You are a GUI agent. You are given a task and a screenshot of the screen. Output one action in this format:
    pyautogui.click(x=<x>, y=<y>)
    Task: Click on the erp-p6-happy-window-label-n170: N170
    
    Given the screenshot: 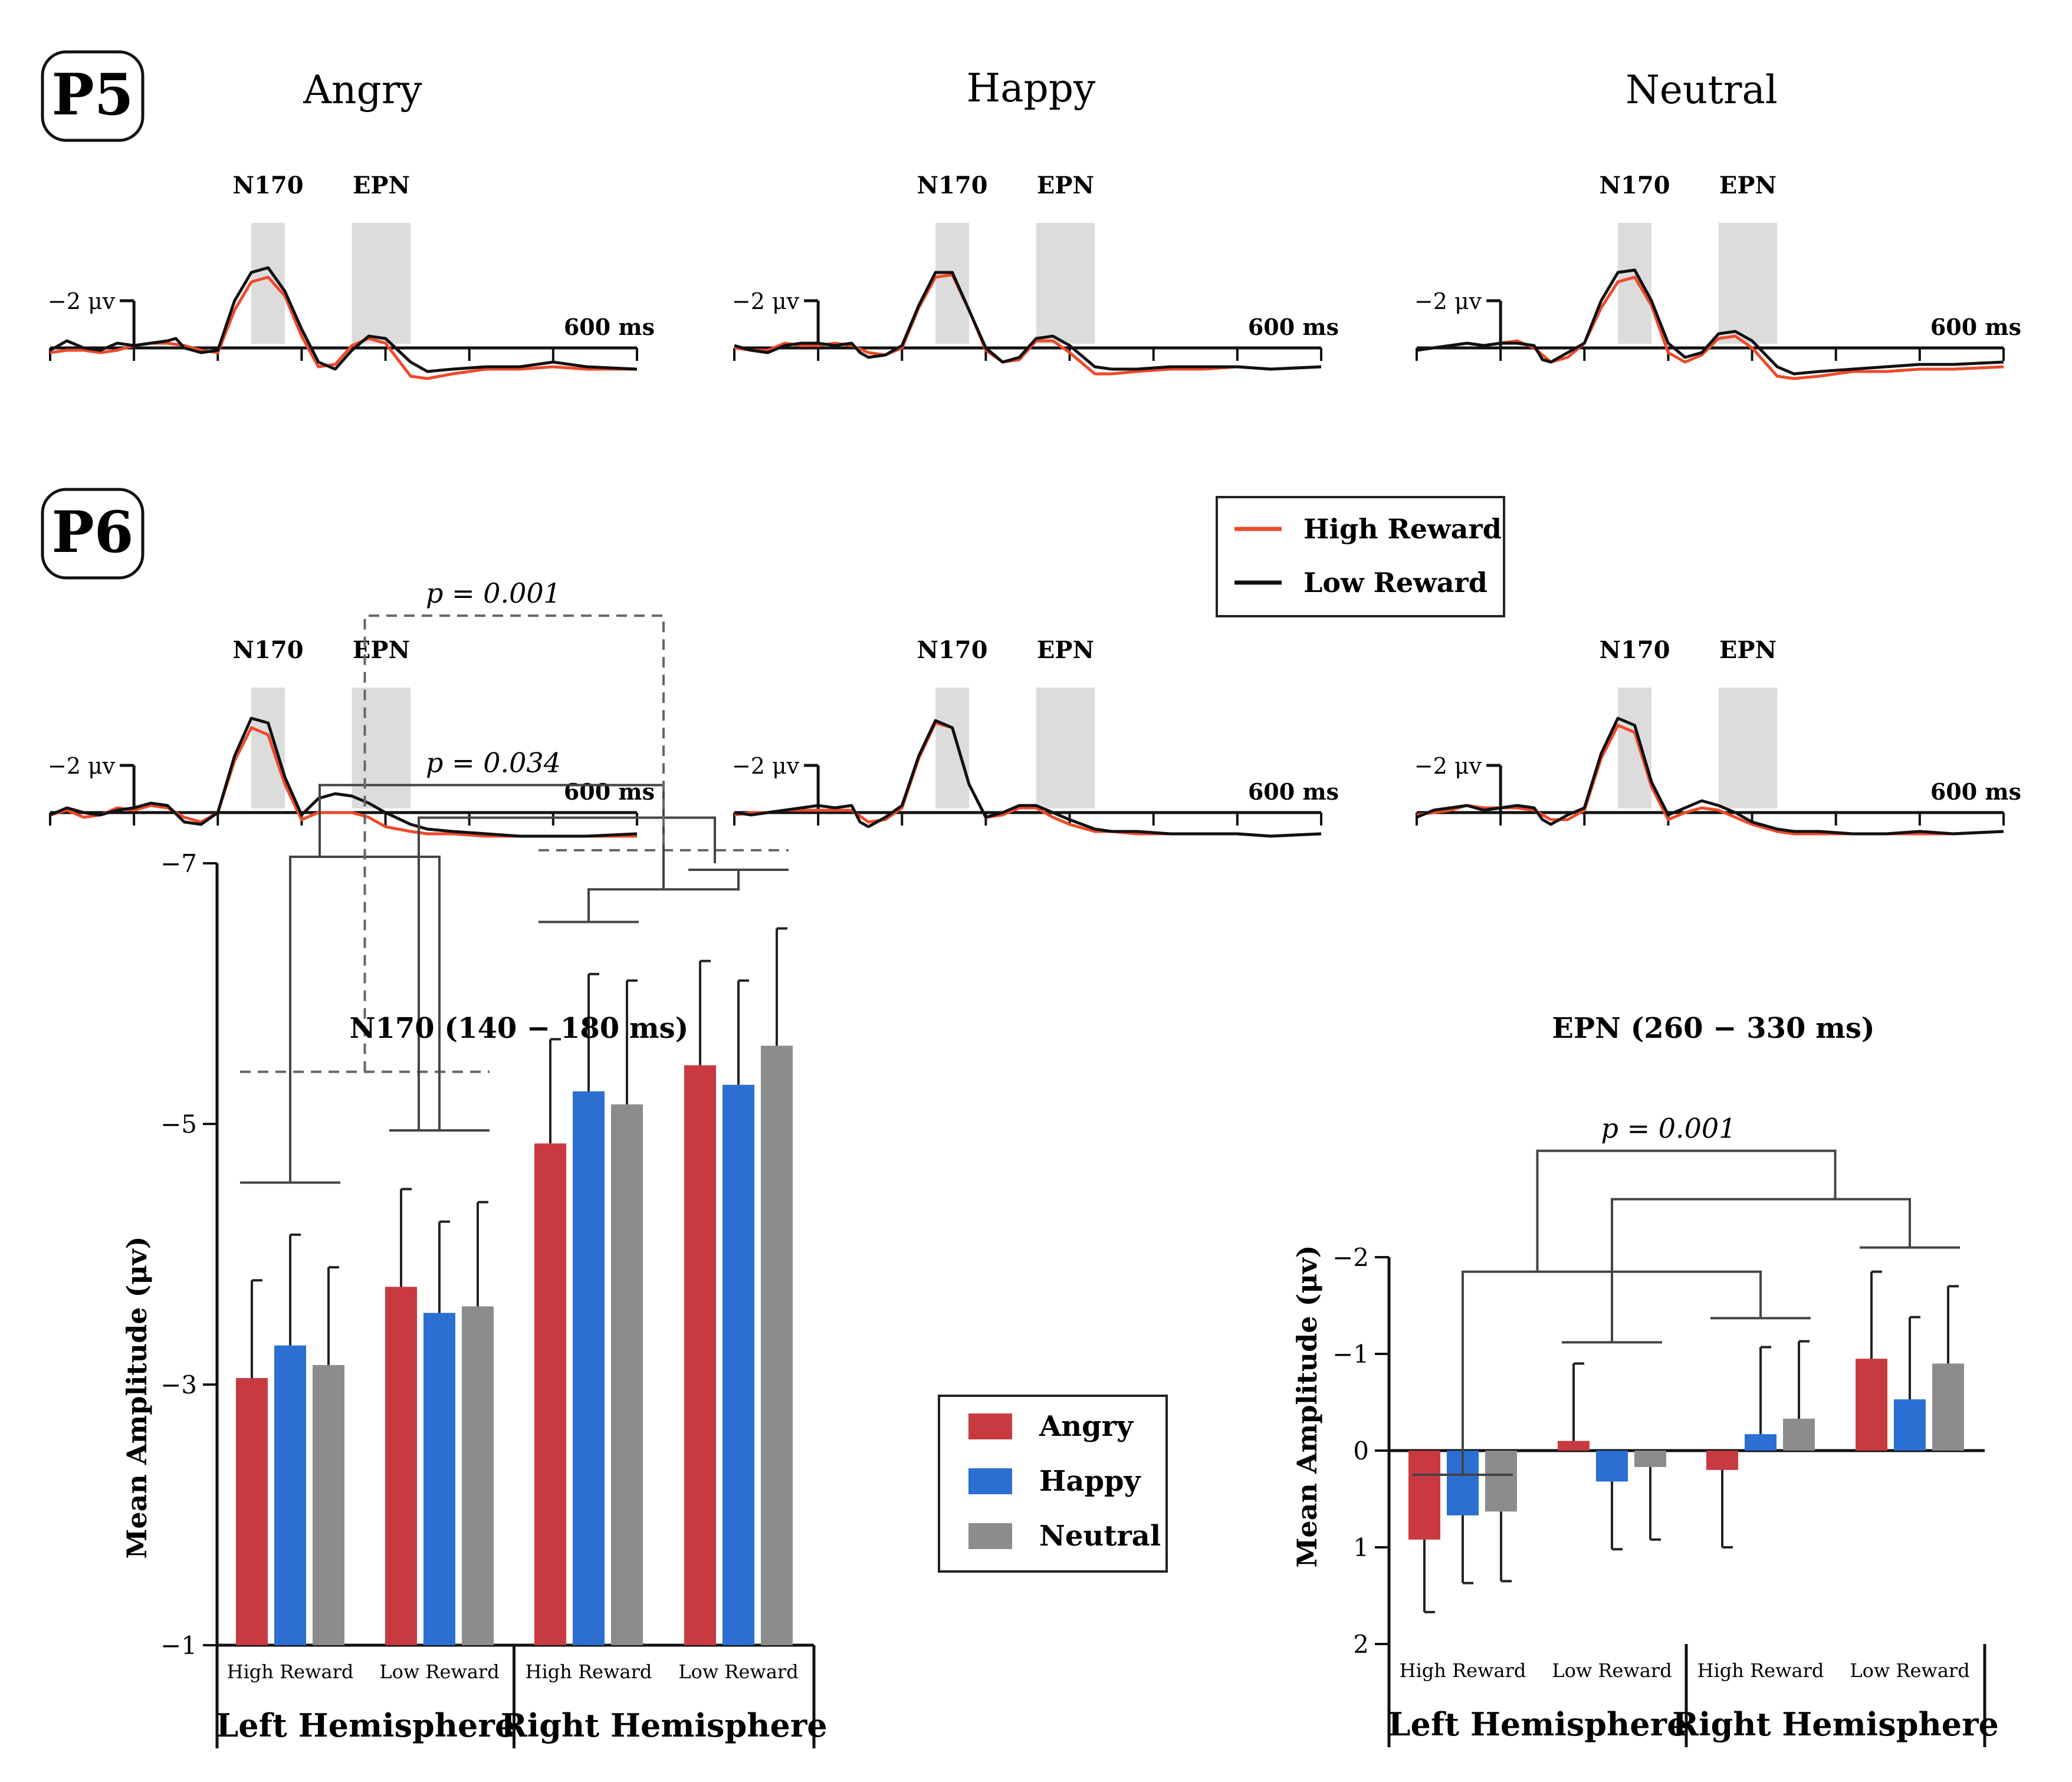 What is the action you would take?
    pyautogui.click(x=952, y=650)
    